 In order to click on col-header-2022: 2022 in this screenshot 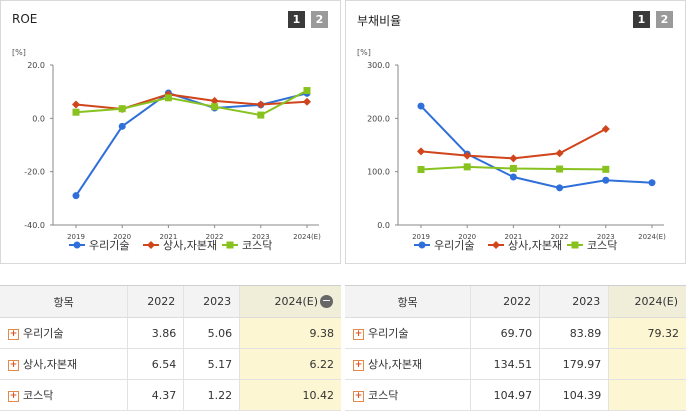, I will do `click(155, 301)`.